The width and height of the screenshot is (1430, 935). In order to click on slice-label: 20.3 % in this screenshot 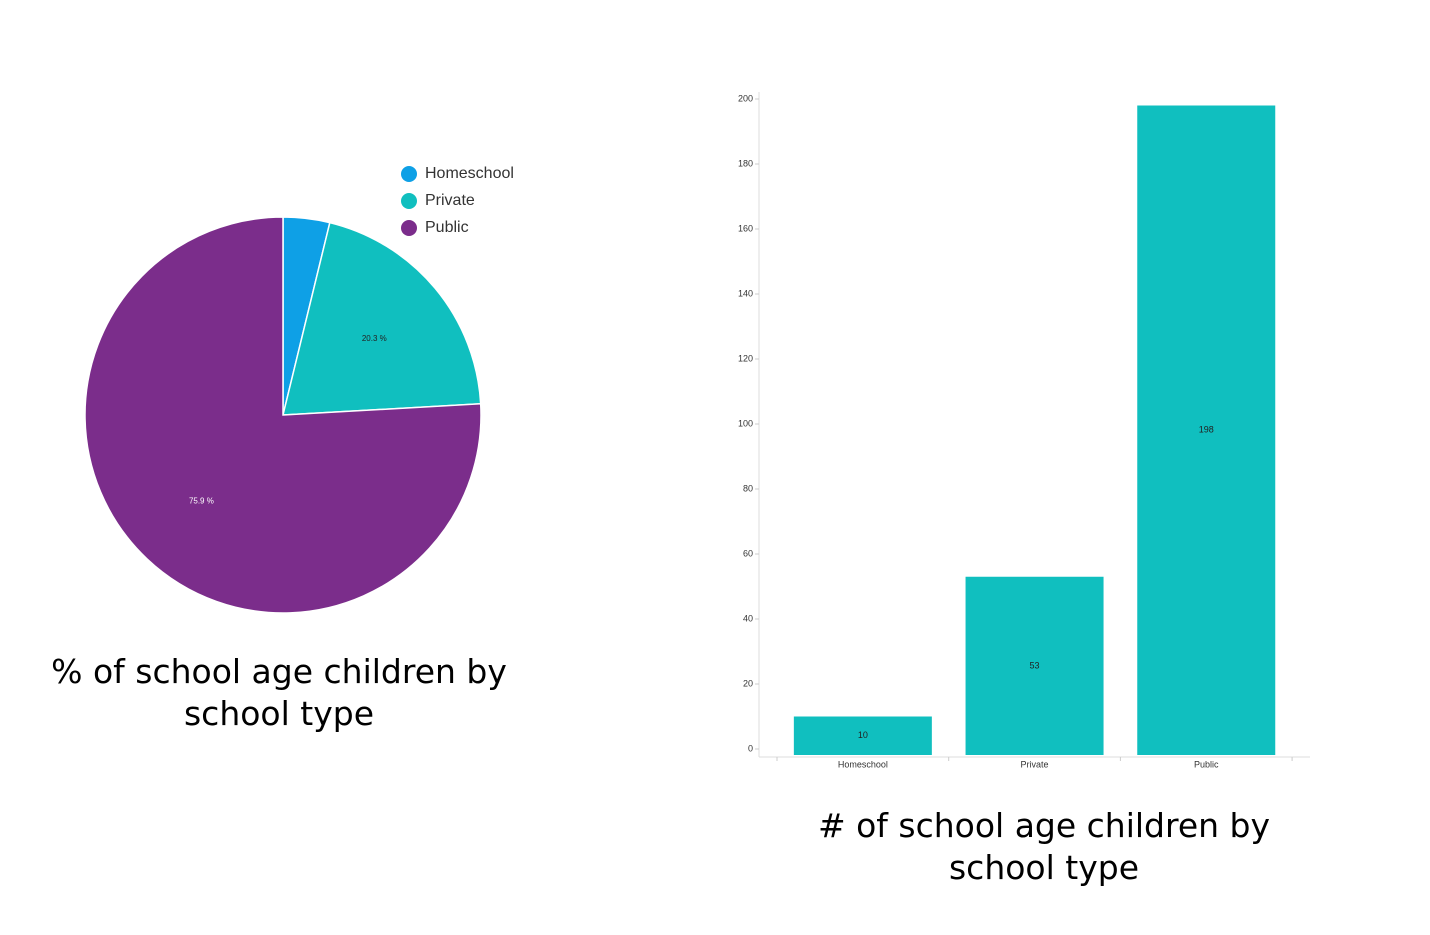, I will do `click(374, 338)`.